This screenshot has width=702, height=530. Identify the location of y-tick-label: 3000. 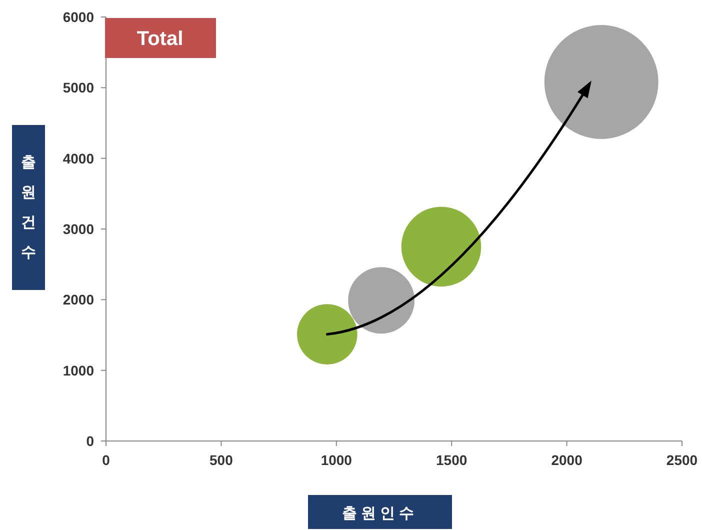
(78, 229).